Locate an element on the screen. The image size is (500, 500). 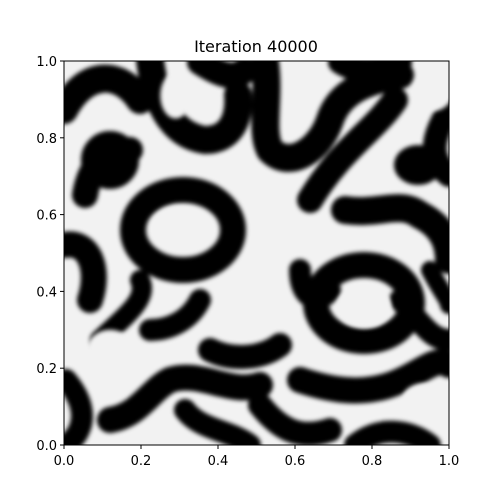
y-tick-label: 1.0 is located at coordinates (46, 62).